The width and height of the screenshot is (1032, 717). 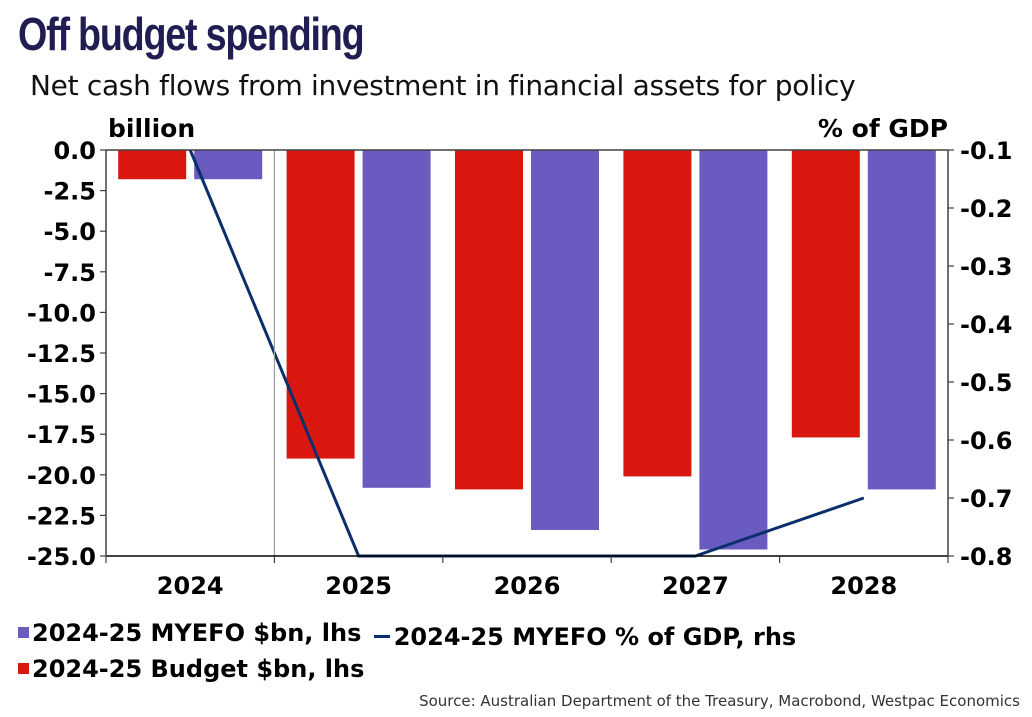 I want to click on right-tick-label: -0.6, so click(x=986, y=441).